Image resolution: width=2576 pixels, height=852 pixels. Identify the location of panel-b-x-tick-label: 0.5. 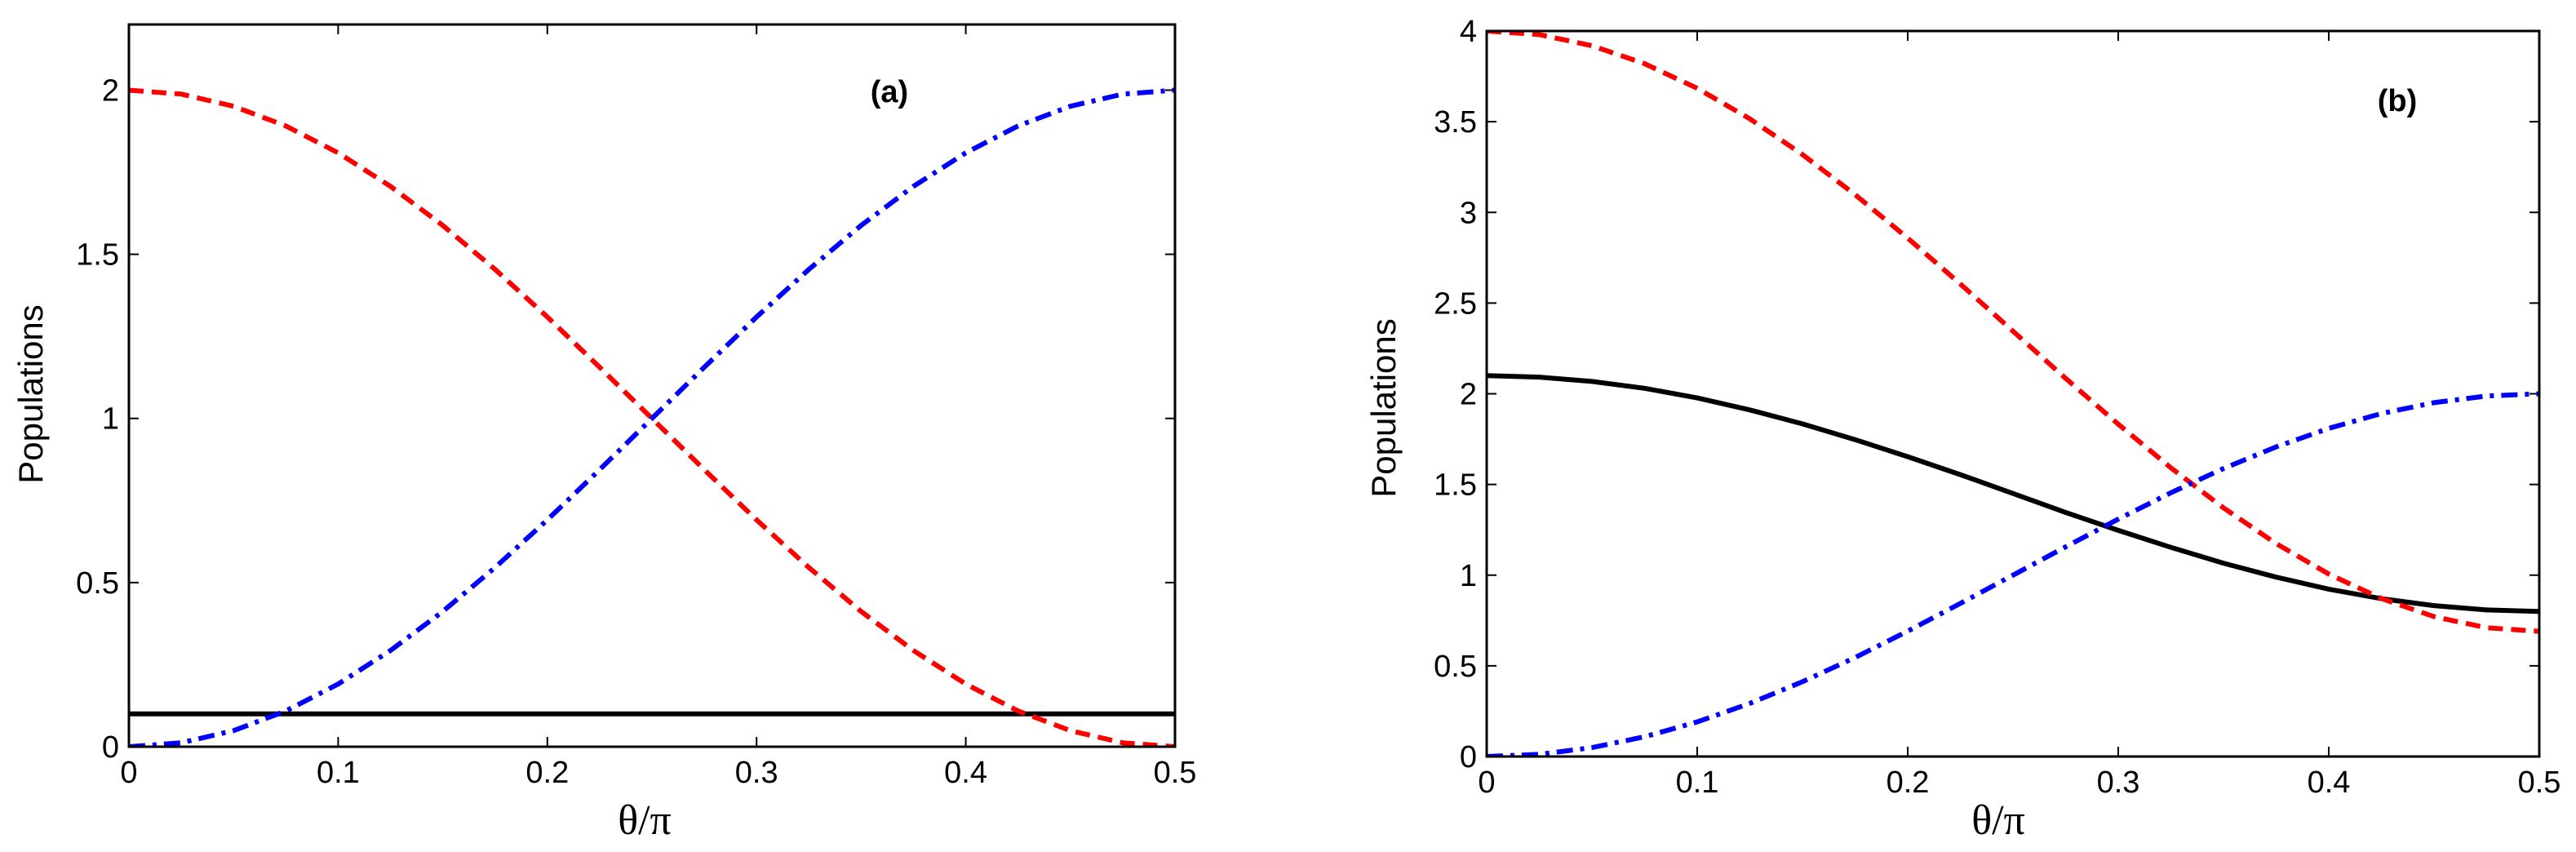
(2539, 782).